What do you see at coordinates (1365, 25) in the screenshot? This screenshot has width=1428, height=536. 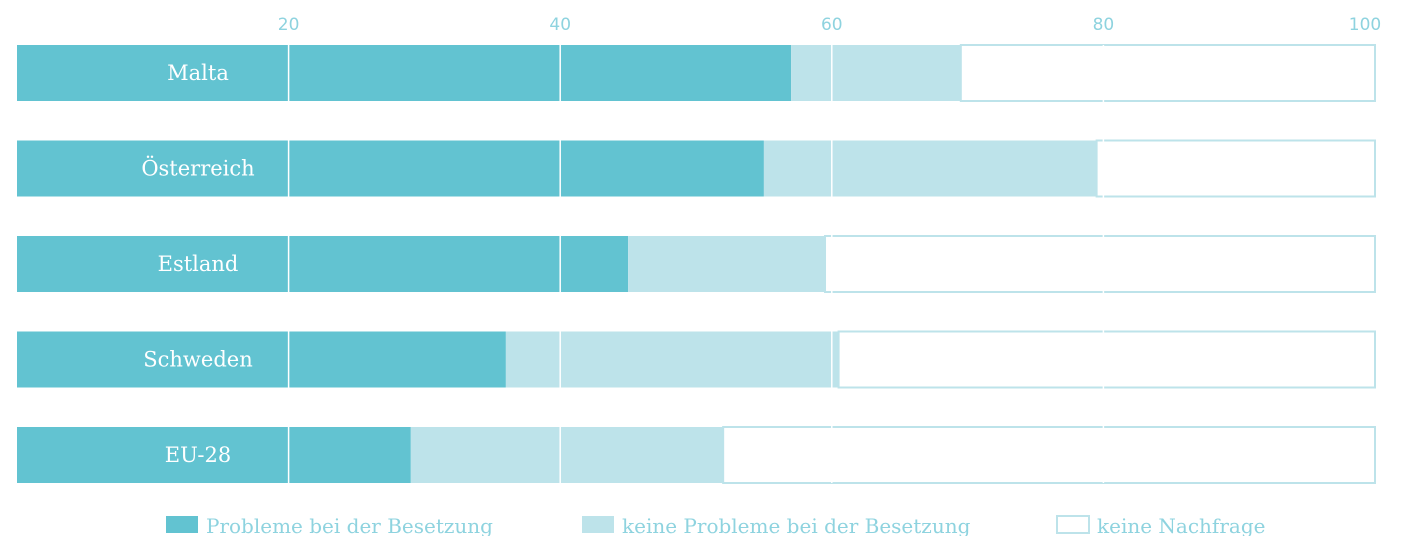 I see `x-tick-label: 100` at bounding box center [1365, 25].